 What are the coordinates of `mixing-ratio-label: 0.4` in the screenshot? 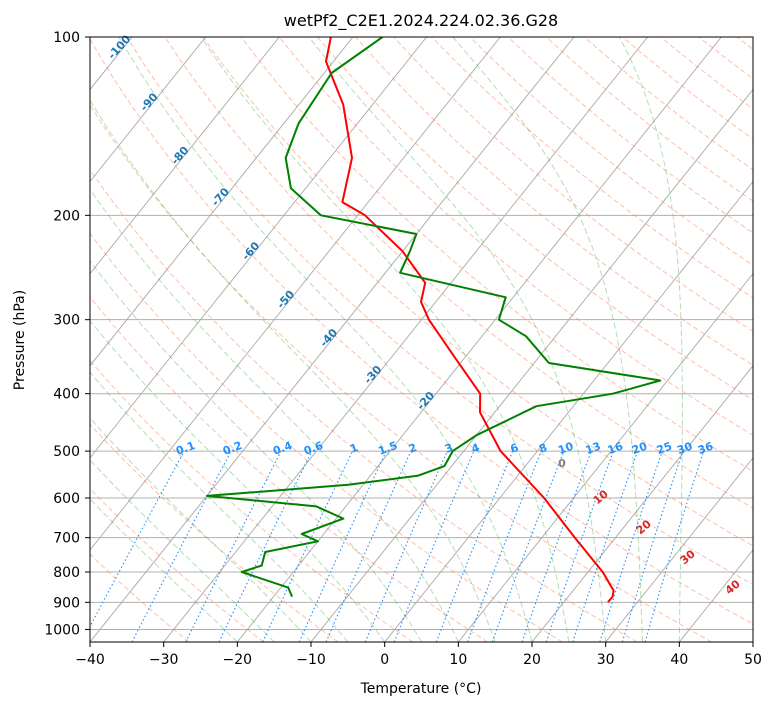 It's located at (282, 448).